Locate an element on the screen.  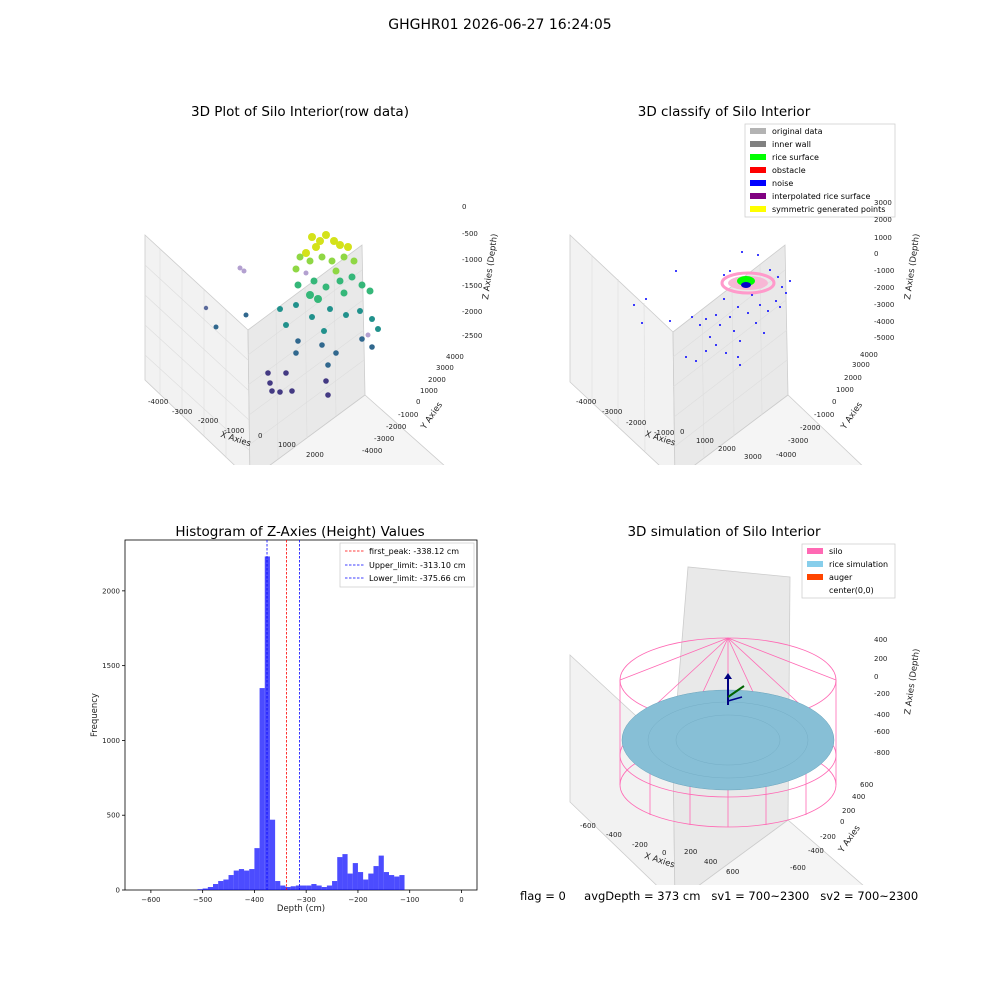
svg-text: noise is located at coordinates (782, 183).